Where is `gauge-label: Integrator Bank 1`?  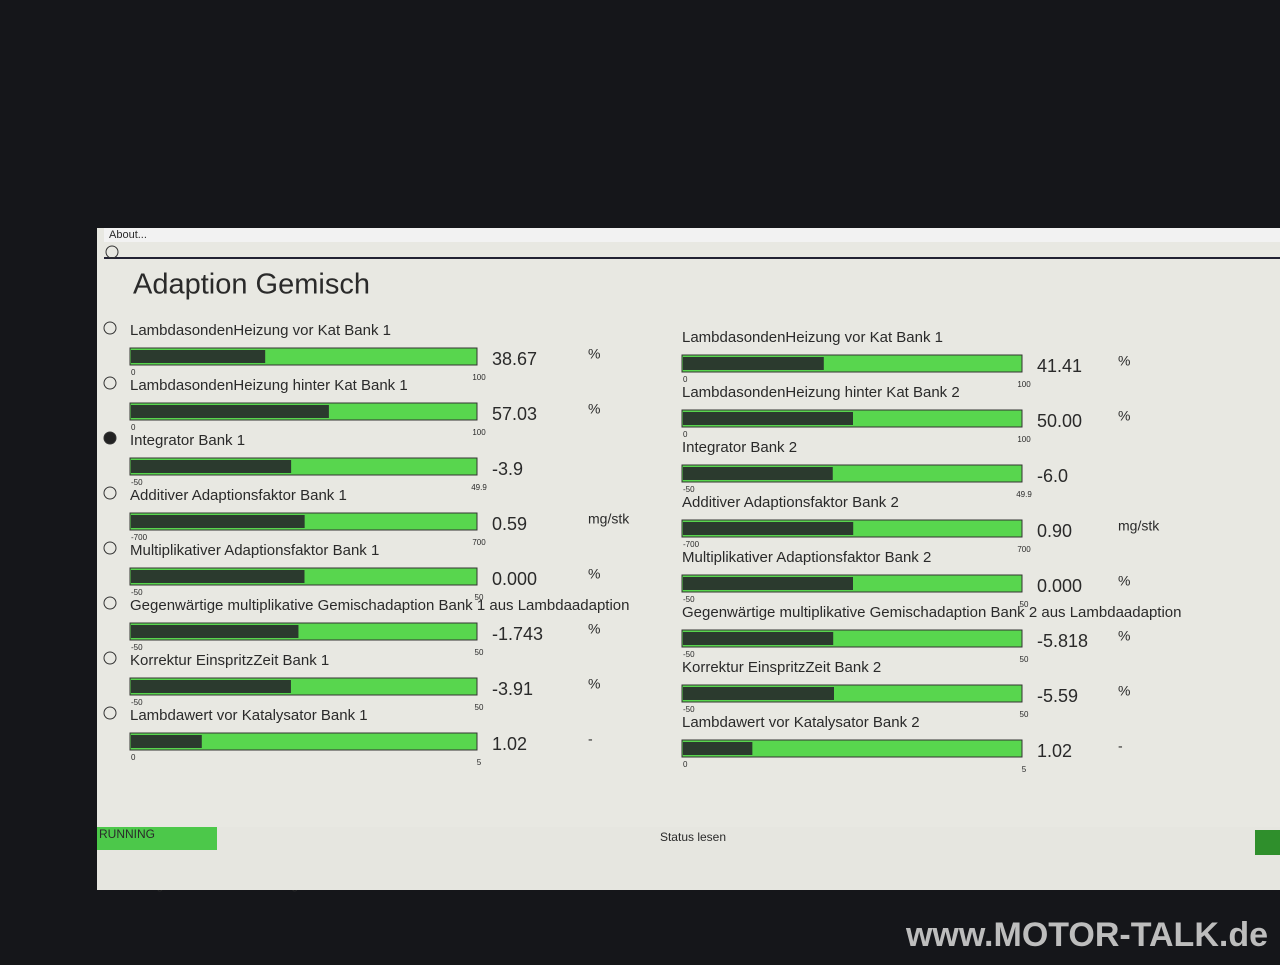 gauge-label: Integrator Bank 1 is located at coordinates (187, 440).